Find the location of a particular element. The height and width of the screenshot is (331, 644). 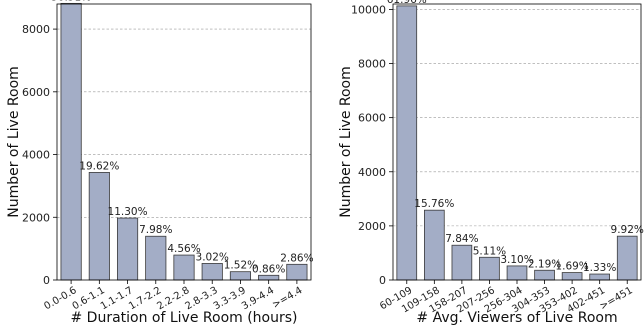

x-axis-label: # Duration of Live Room (hours) is located at coordinates (183, 318).